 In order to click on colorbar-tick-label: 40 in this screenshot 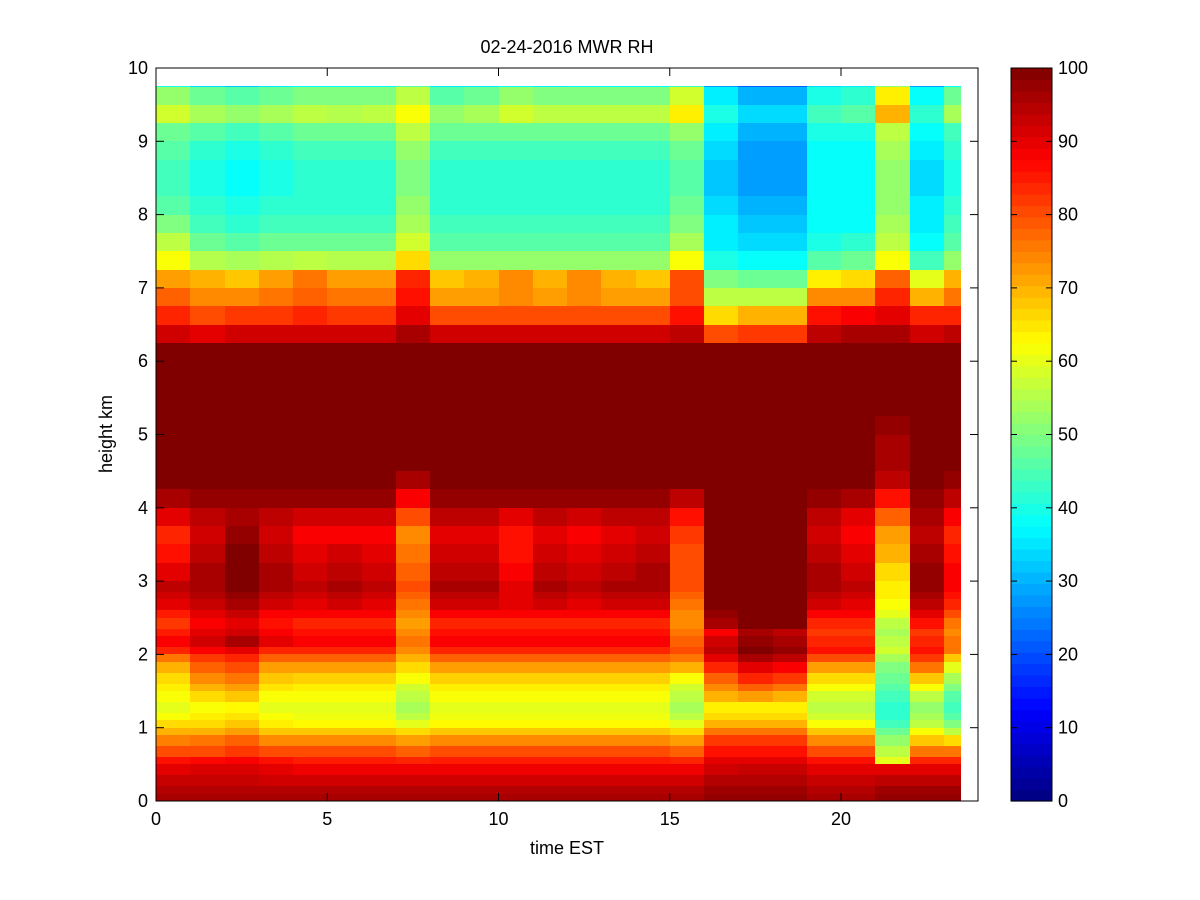, I will do `click(1068, 508)`.